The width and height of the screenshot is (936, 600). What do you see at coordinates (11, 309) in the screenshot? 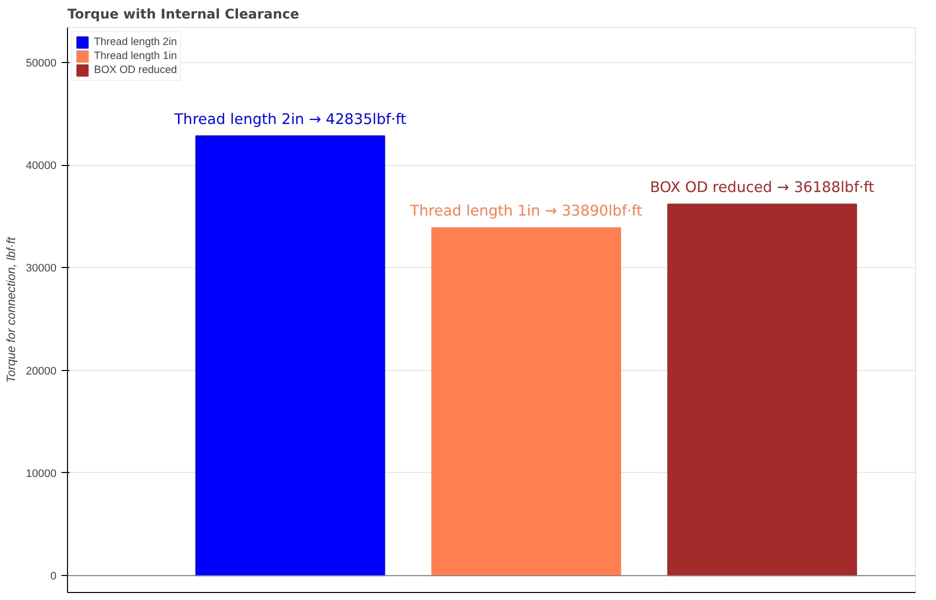
I see `y-axis-title: Torque for connection, lbf·ft` at bounding box center [11, 309].